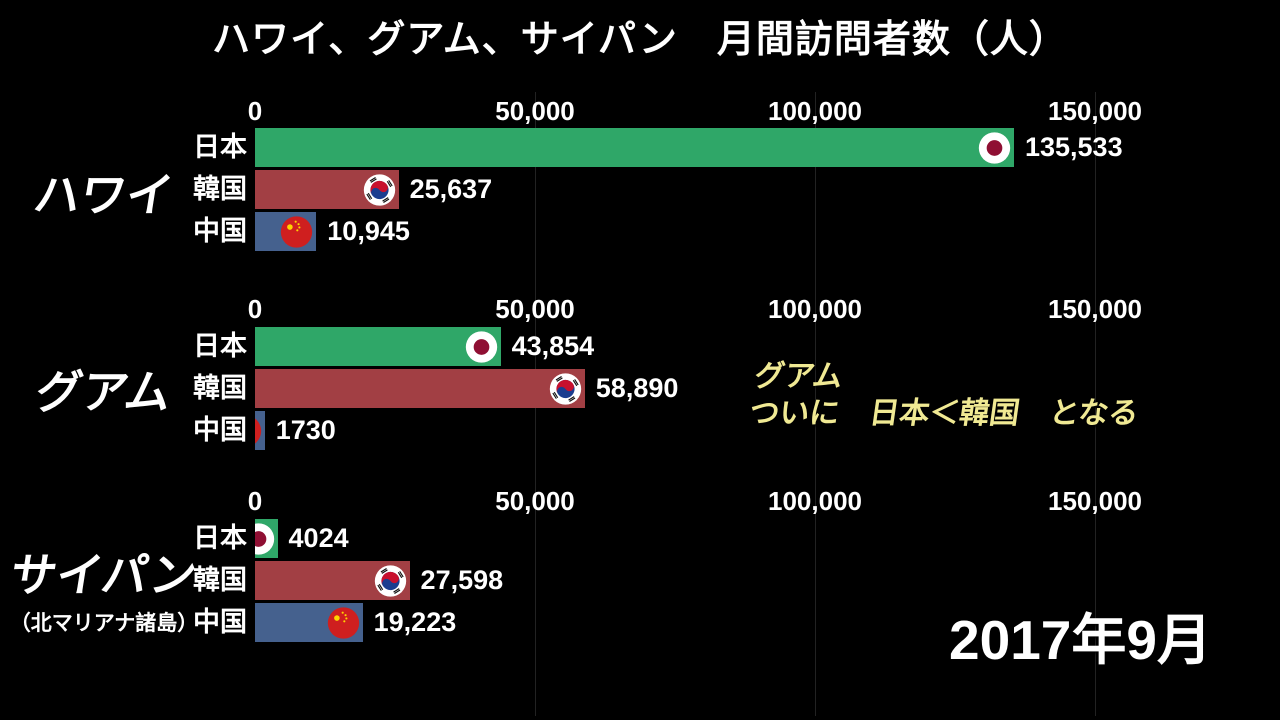 The height and width of the screenshot is (720, 1280). I want to click on annotation-line1: グアム, so click(798, 376).